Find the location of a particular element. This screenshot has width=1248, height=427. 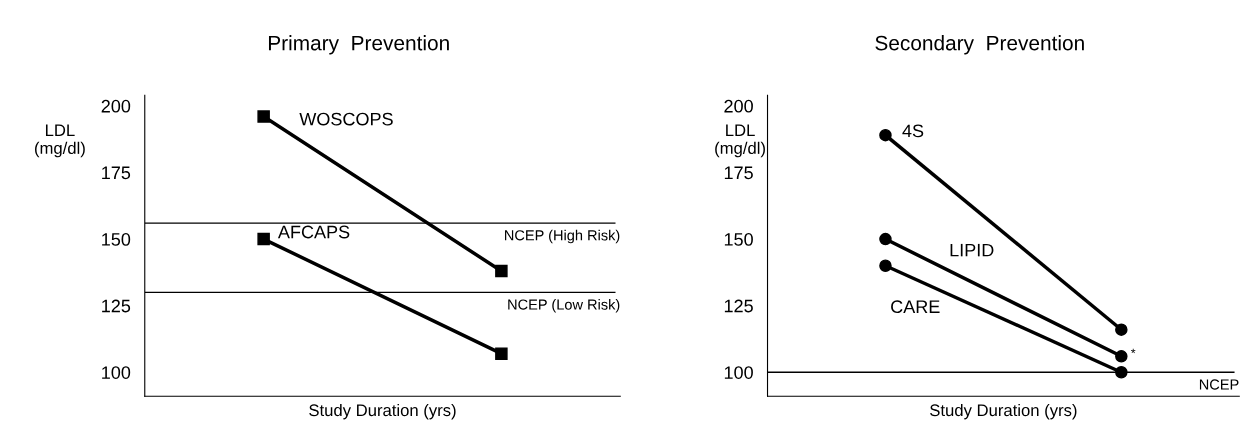

series-label: 4S is located at coordinates (913, 131).